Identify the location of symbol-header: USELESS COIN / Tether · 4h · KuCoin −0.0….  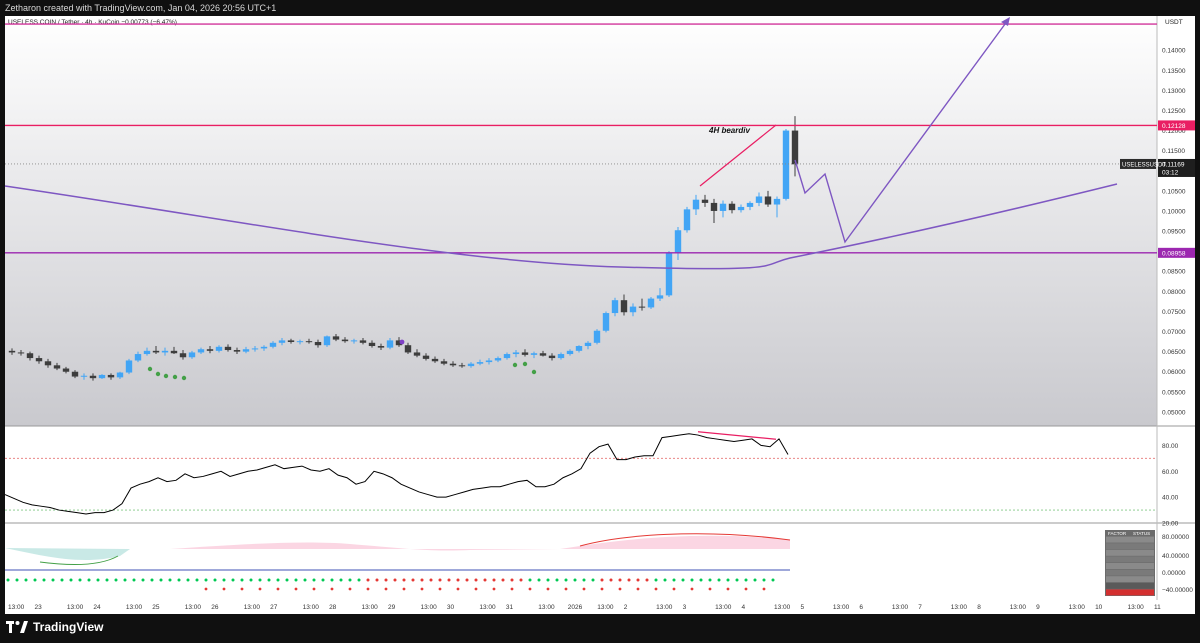
(92, 22).